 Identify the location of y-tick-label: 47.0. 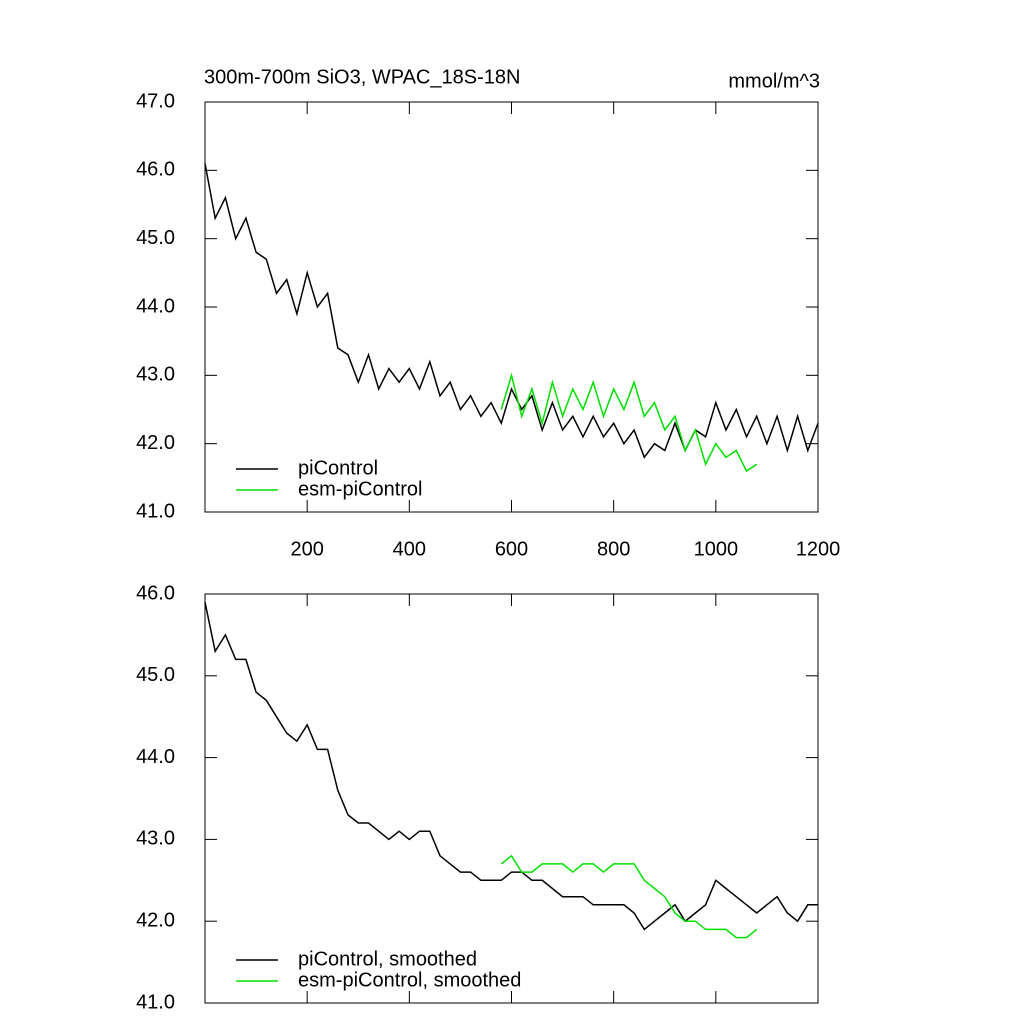
(155, 101).